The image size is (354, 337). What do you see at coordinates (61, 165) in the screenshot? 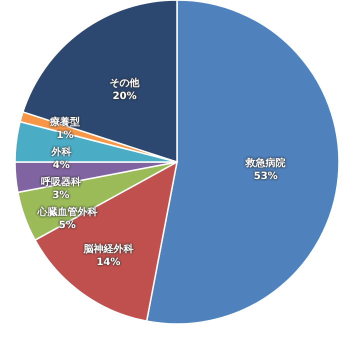
I see `data-label: 4%` at bounding box center [61, 165].